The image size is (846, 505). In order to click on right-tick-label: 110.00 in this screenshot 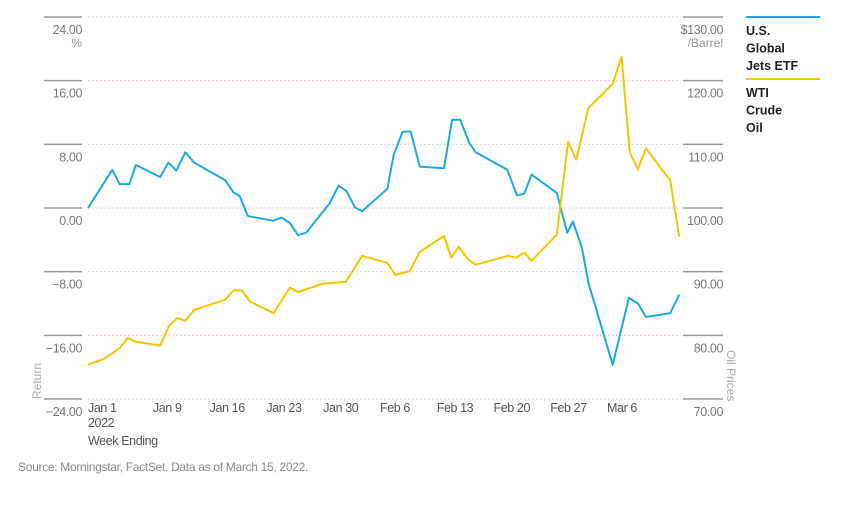, I will do `click(705, 157)`.